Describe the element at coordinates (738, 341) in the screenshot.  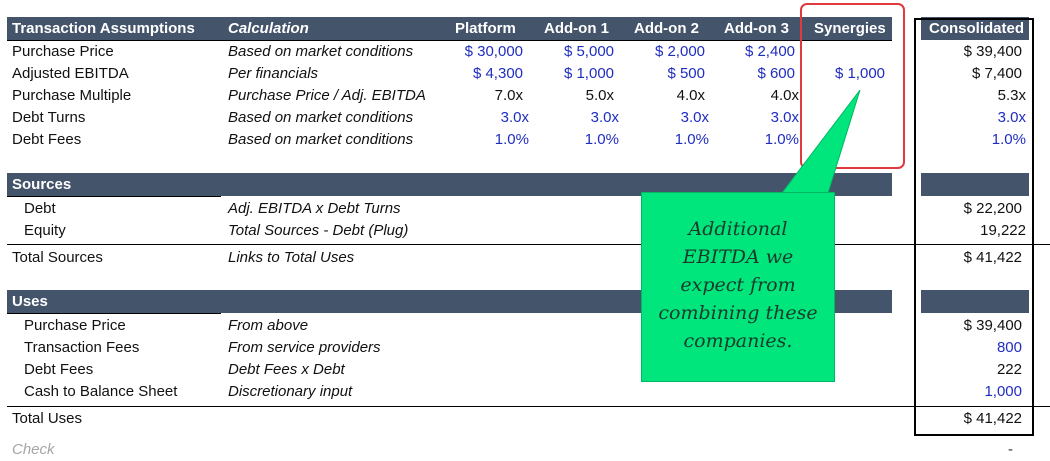
I see `callout-line: companies.` at that location.